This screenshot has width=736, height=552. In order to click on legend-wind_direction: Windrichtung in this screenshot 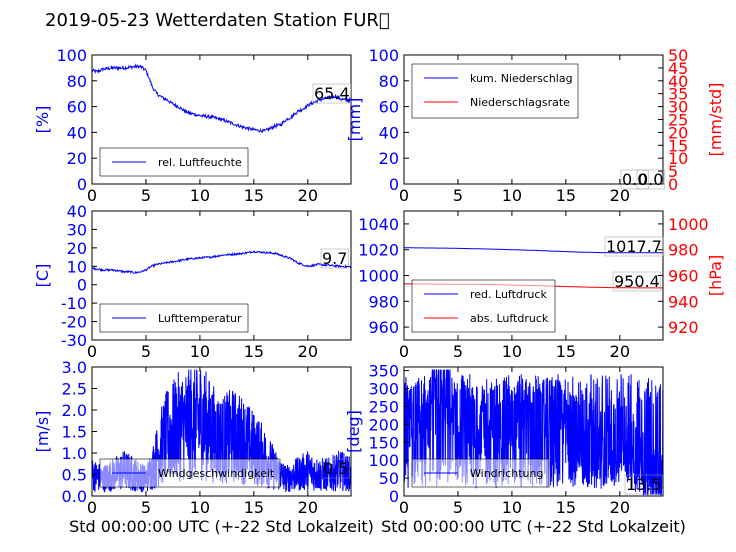, I will do `click(480, 473)`.